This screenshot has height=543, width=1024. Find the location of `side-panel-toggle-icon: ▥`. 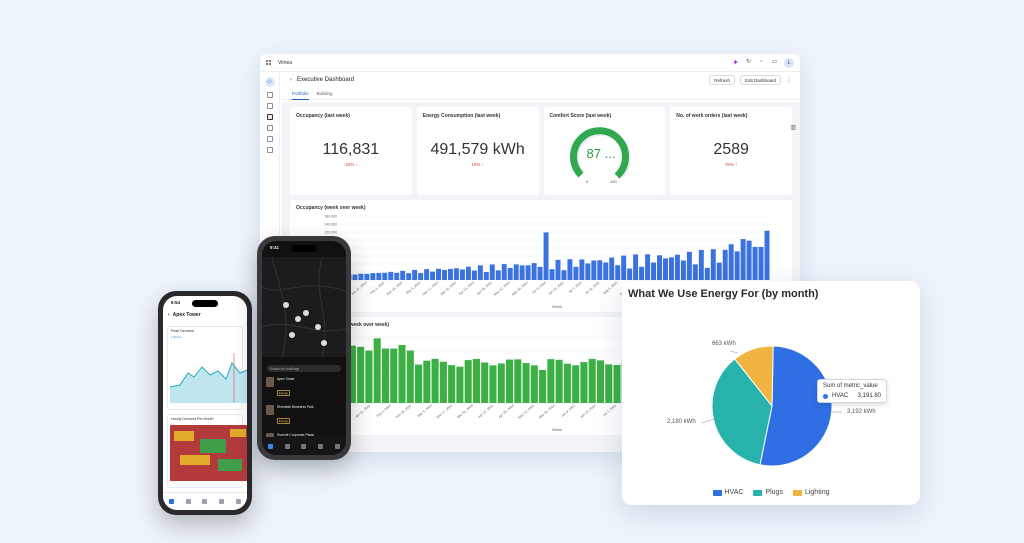

side-panel-toggle-icon: ▥ is located at coordinates (793, 128).